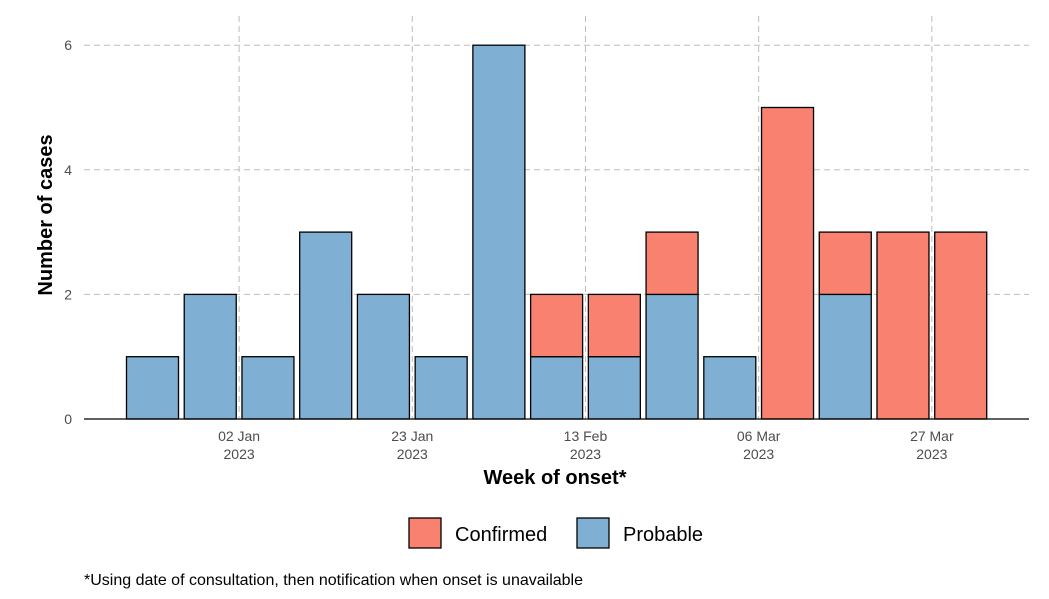 The width and height of the screenshot is (1049, 599). Describe the element at coordinates (68, 170) in the screenshot. I see `y-tick-label: 4` at that location.